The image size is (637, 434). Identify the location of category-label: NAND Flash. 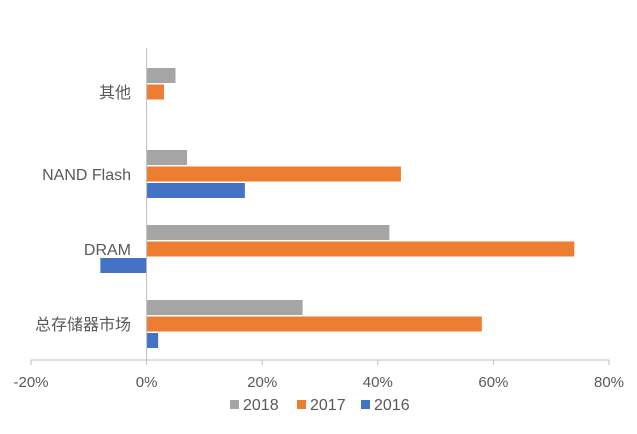
(86, 175).